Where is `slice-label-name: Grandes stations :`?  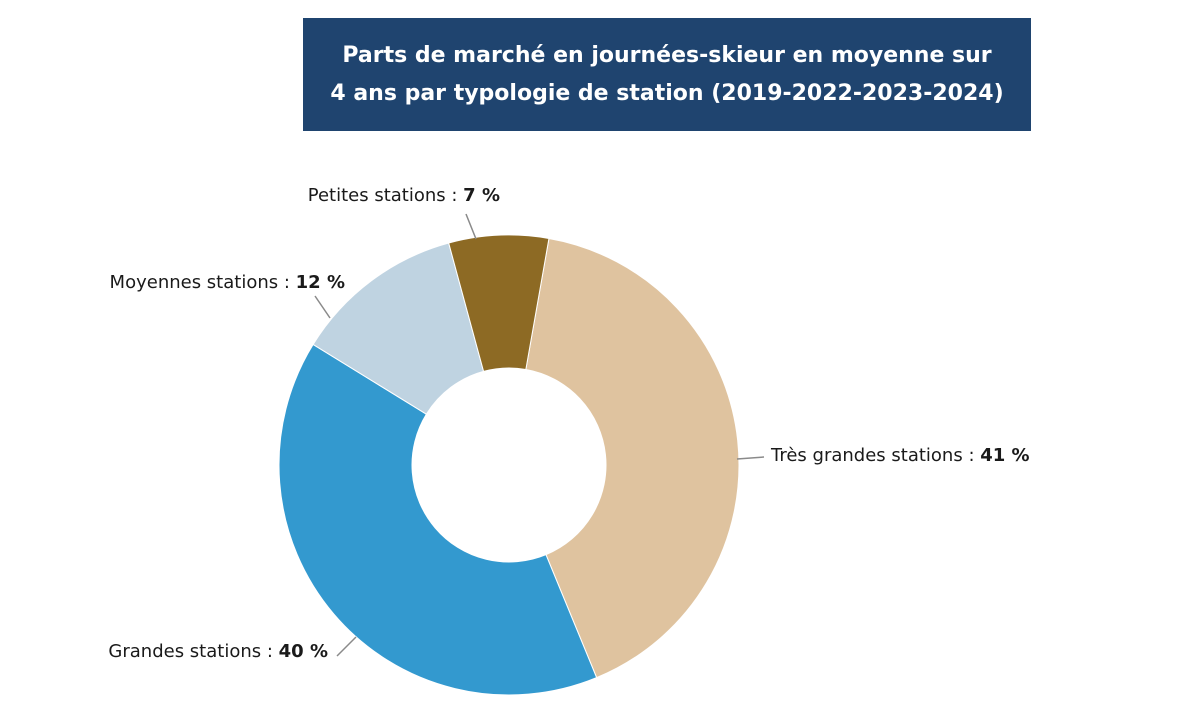
slice-label-name: Grandes stations : is located at coordinates (193, 651).